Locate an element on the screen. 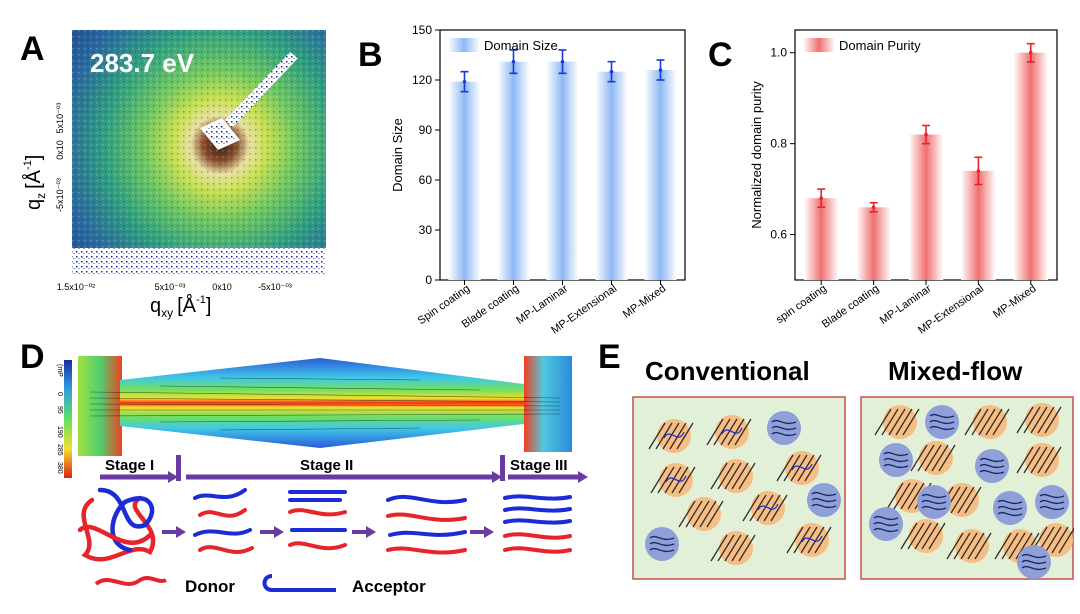 The image size is (1080, 614). legend-label: Domain Purity is located at coordinates (880, 45).